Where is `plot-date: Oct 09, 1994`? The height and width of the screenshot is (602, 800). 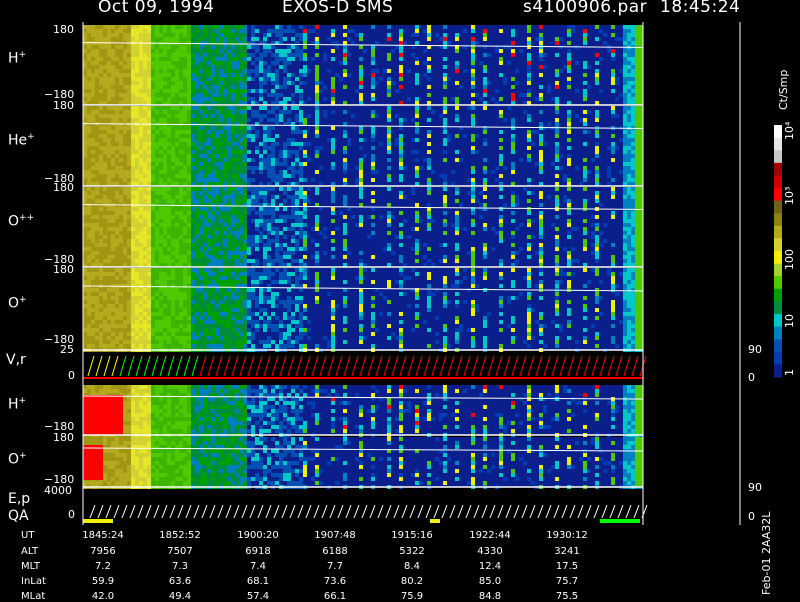
plot-date: Oct 09, 1994 is located at coordinates (156, 8).